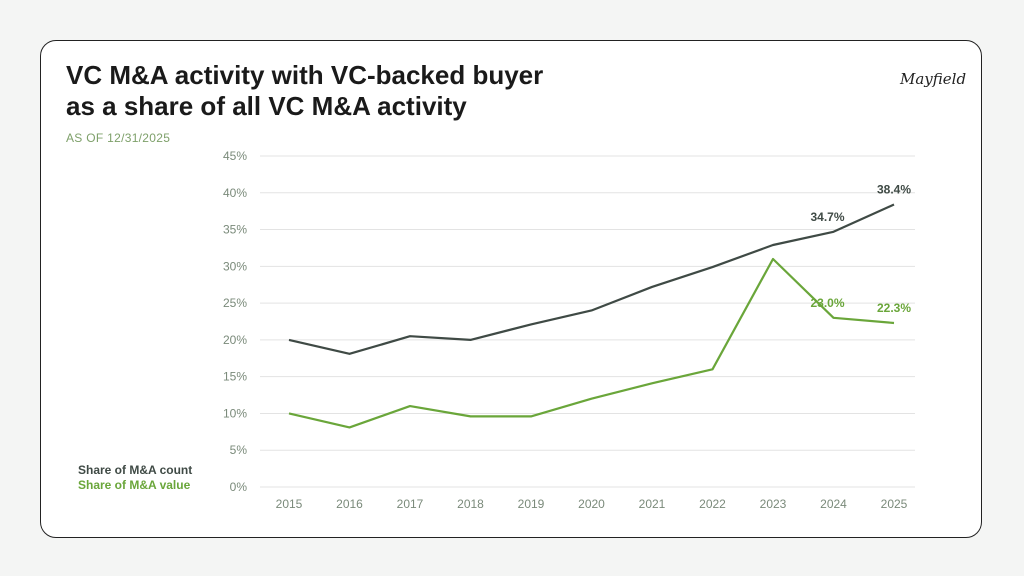 The width and height of the screenshot is (1024, 576). What do you see at coordinates (235, 266) in the screenshot?
I see `y-tick-label: 30%` at bounding box center [235, 266].